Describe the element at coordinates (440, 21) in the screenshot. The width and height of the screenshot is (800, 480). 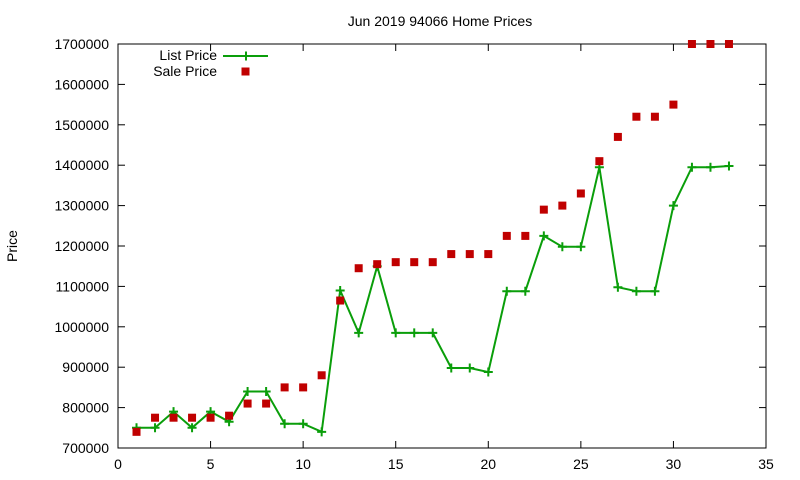
I see `chart-title: Jun 2019 94066 Home Prices` at that location.